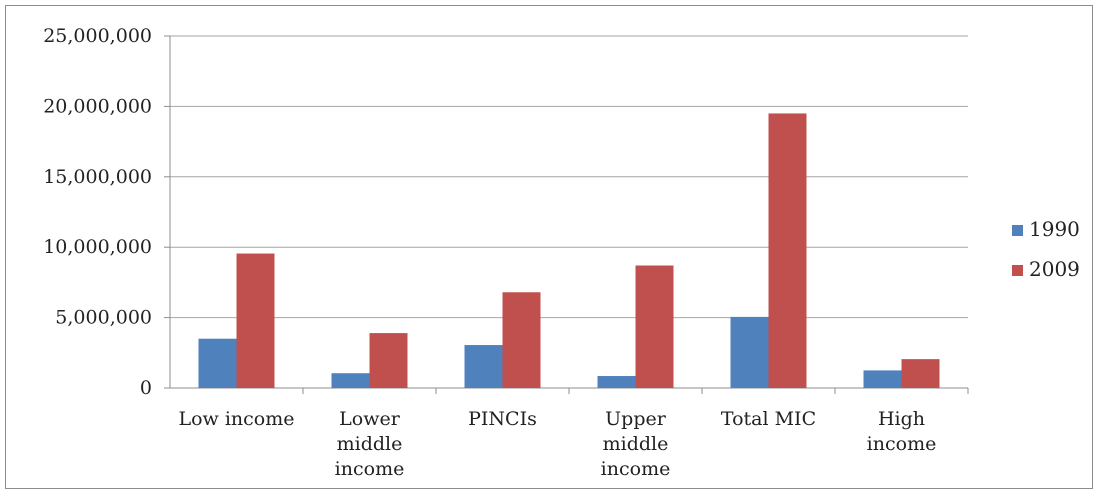  What do you see at coordinates (236, 419) in the screenshot?
I see `x-category-label: Low income` at bounding box center [236, 419].